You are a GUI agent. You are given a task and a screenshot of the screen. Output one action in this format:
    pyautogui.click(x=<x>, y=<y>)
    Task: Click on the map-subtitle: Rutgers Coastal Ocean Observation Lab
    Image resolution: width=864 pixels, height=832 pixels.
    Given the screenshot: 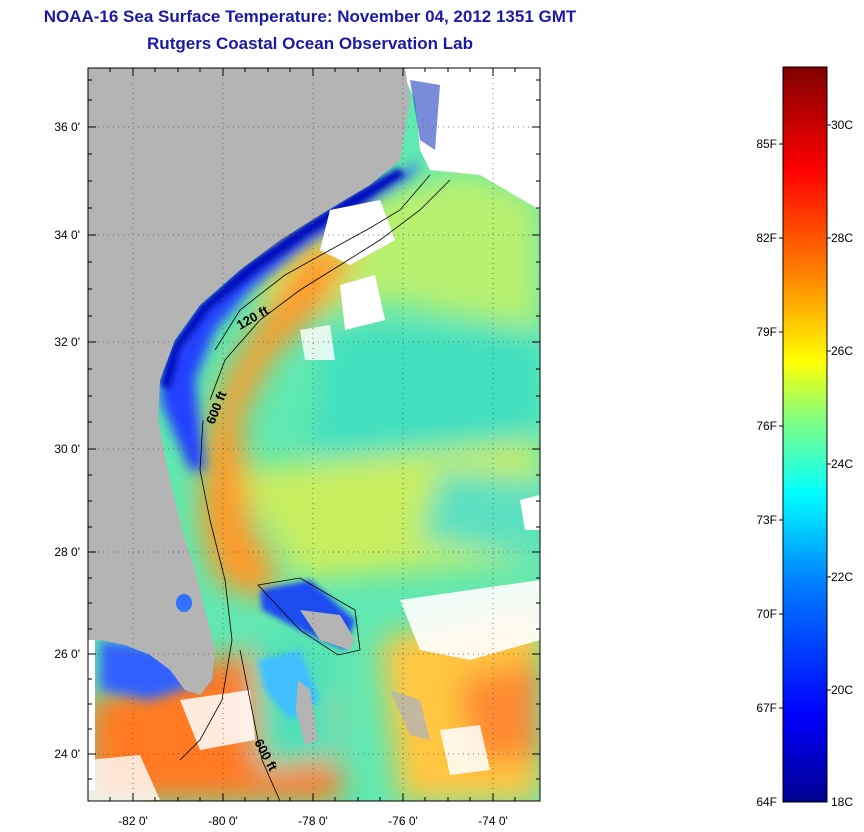 What is the action you would take?
    pyautogui.click(x=310, y=43)
    